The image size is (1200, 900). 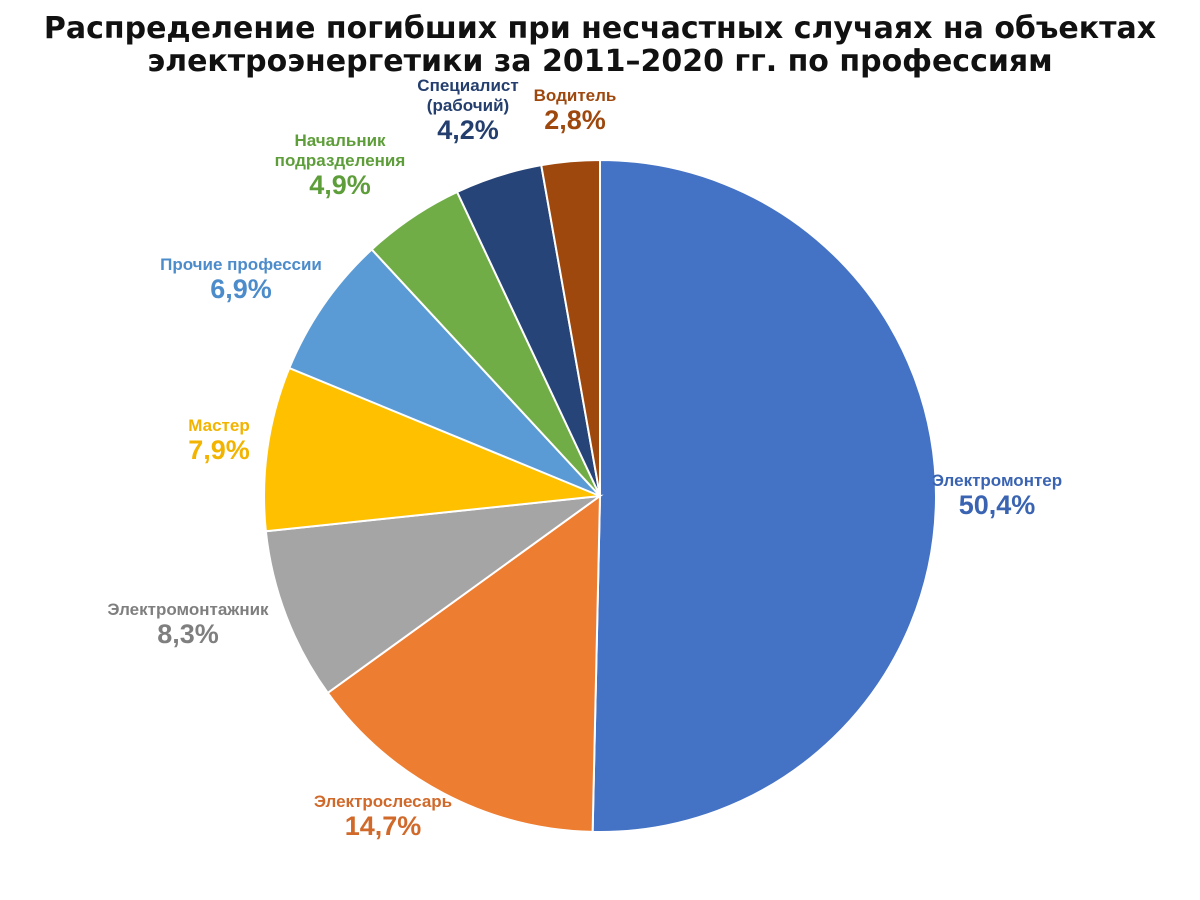 I want to click on slice-value-elektromonter: 50,4%, so click(x=997, y=505).